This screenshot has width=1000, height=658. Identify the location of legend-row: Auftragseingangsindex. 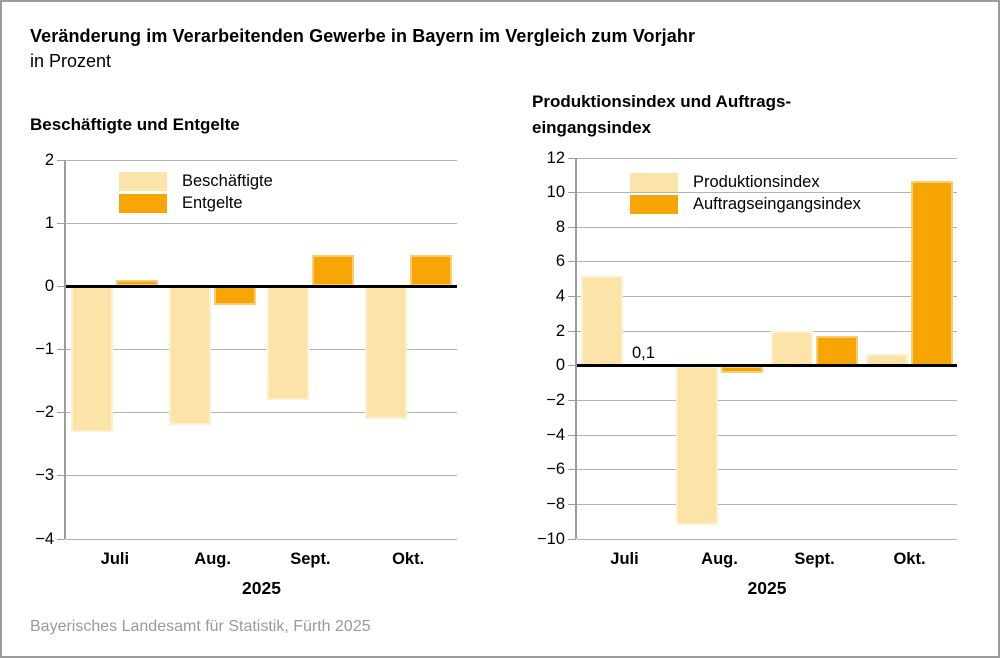
(745, 204).